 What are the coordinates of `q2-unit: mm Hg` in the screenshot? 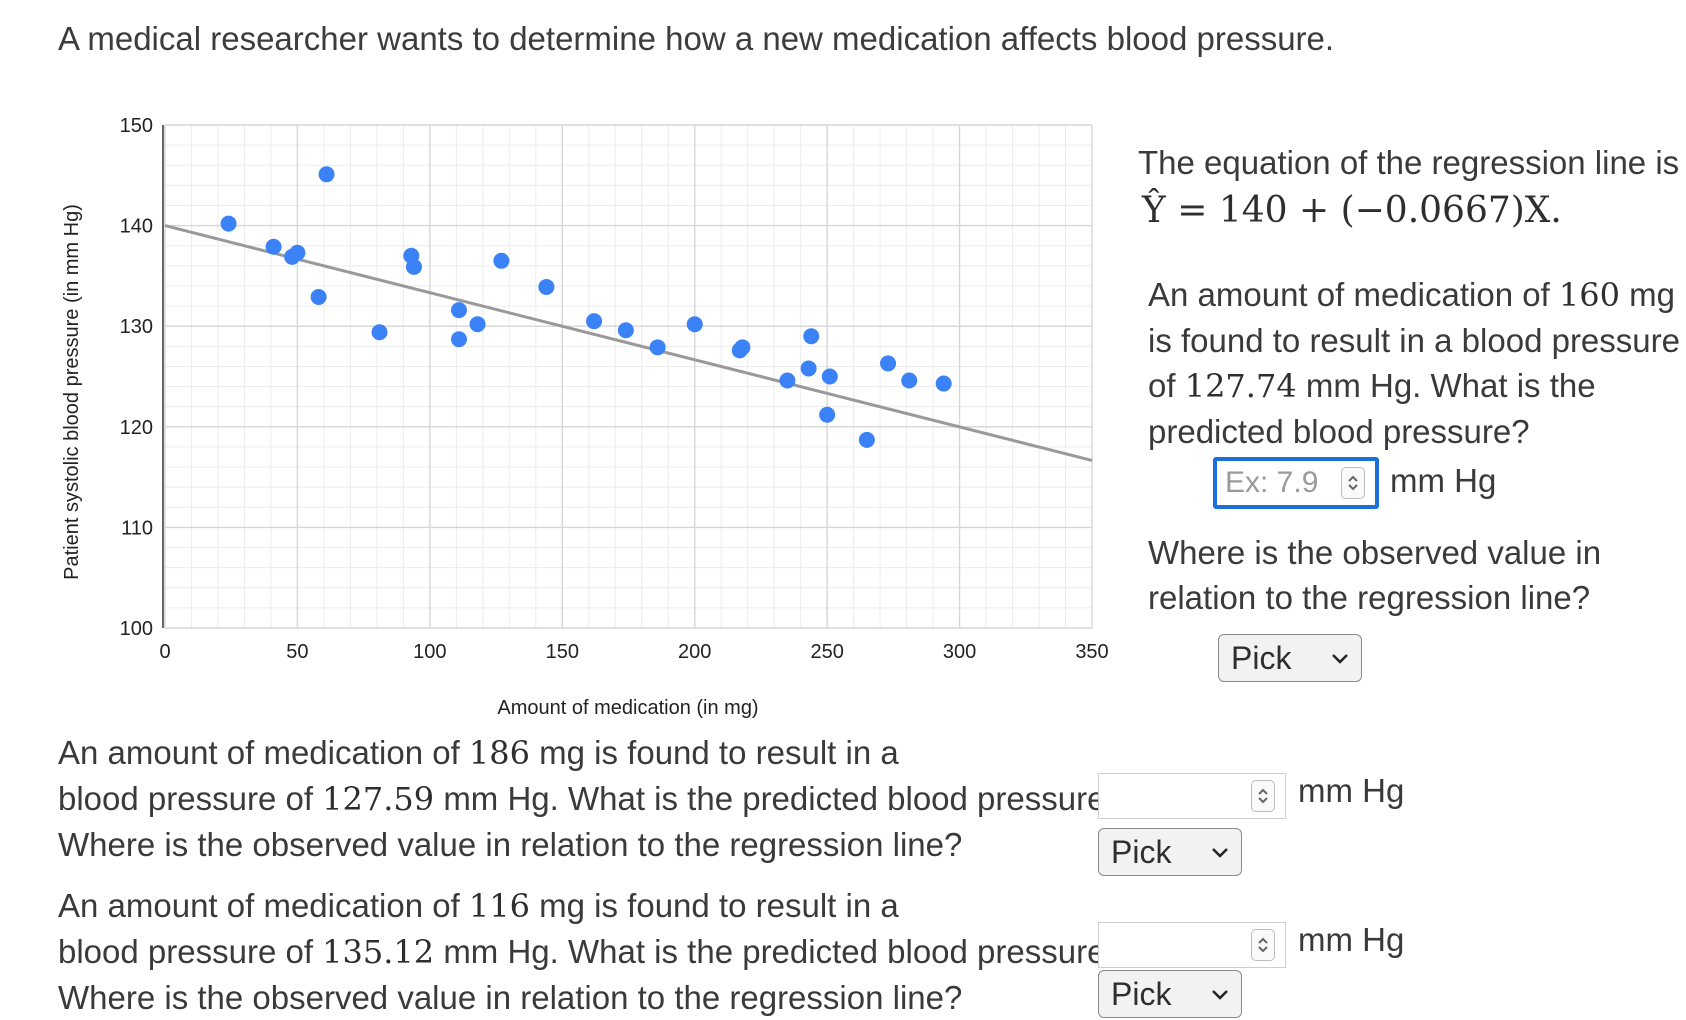 It's located at (1351, 790).